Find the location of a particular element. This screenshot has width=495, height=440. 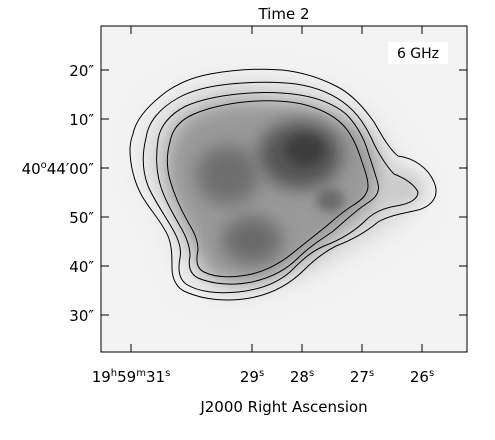

y-tick-label: 40″ is located at coordinates (81, 267).